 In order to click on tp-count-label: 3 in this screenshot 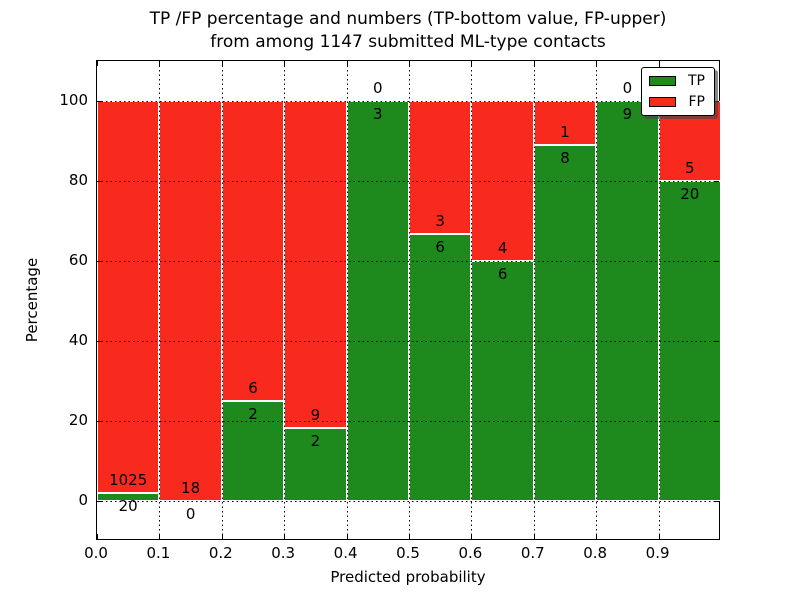, I will do `click(378, 114)`.